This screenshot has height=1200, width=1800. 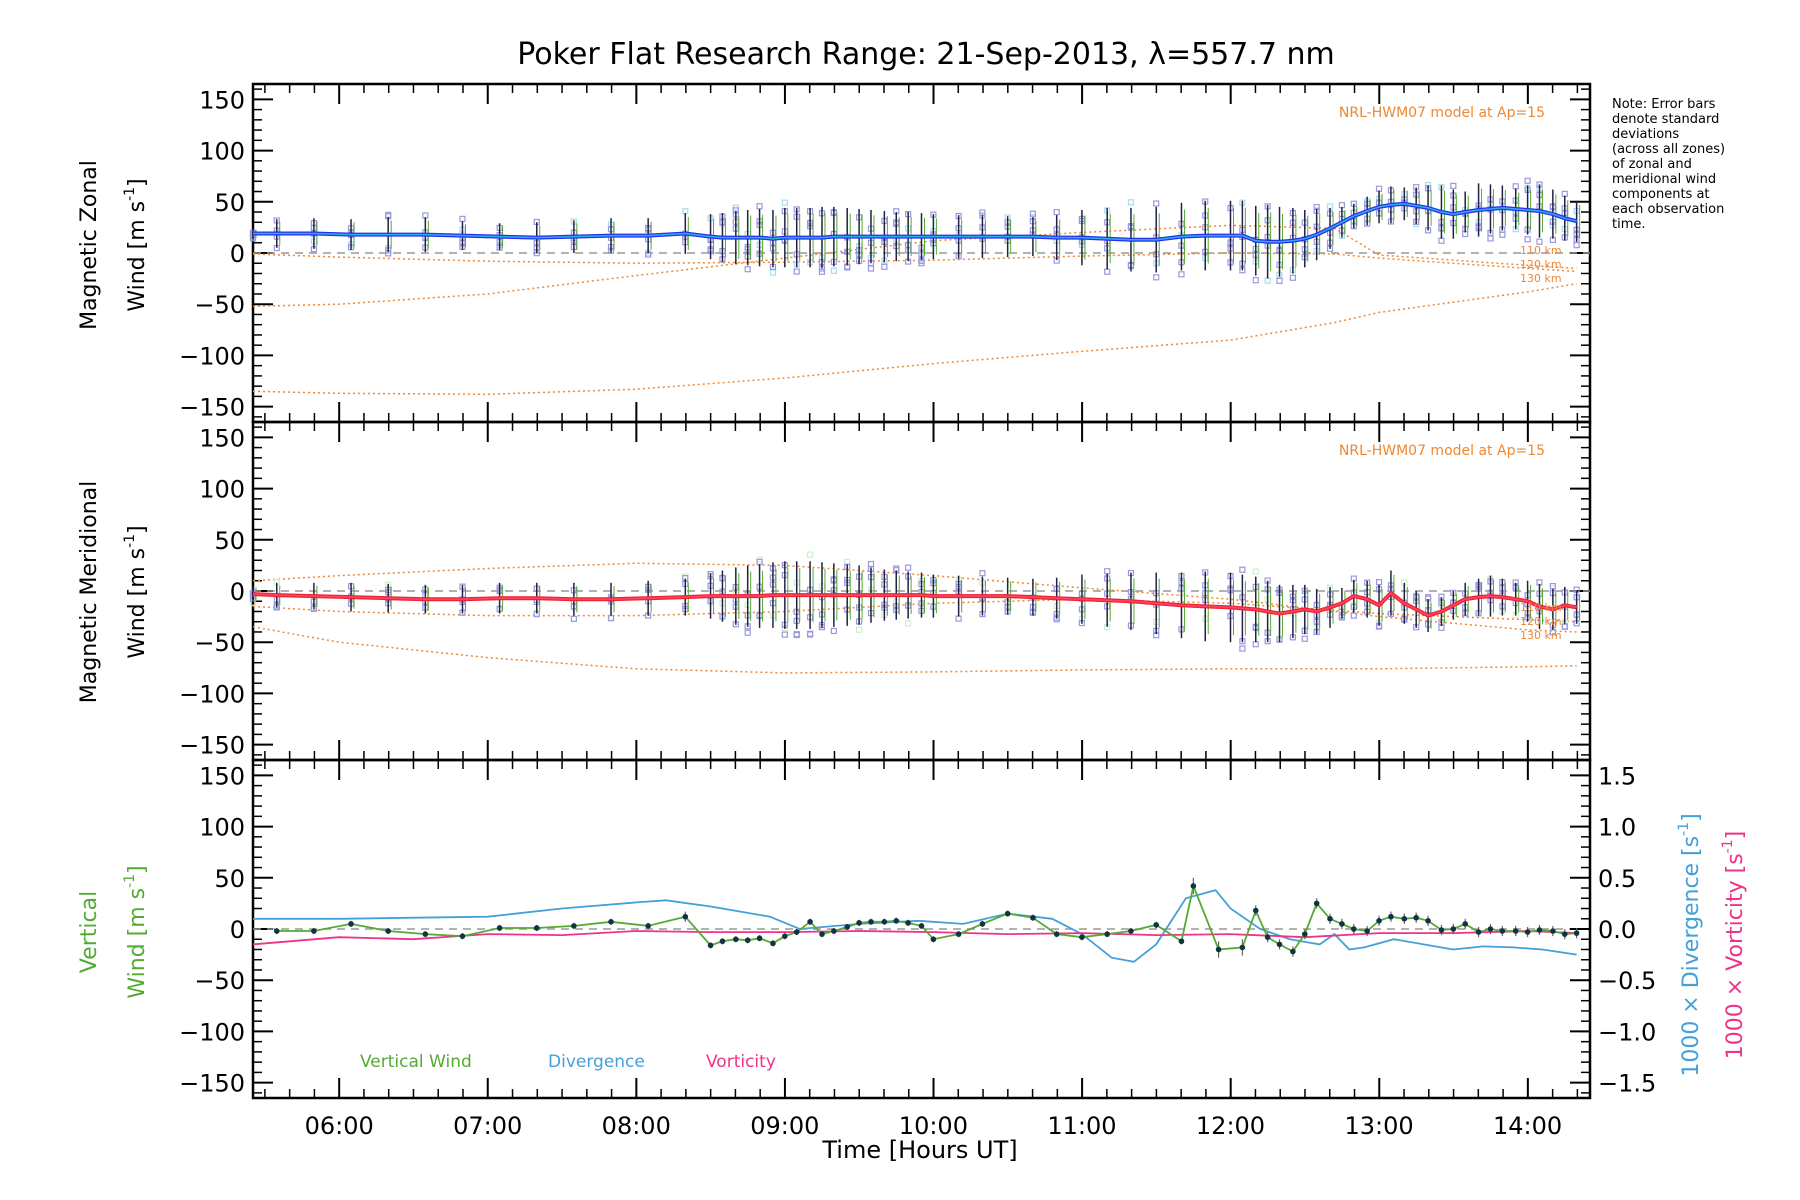 I want to click on vertical-ylabel-line1: Vertical, so click(x=89, y=932).